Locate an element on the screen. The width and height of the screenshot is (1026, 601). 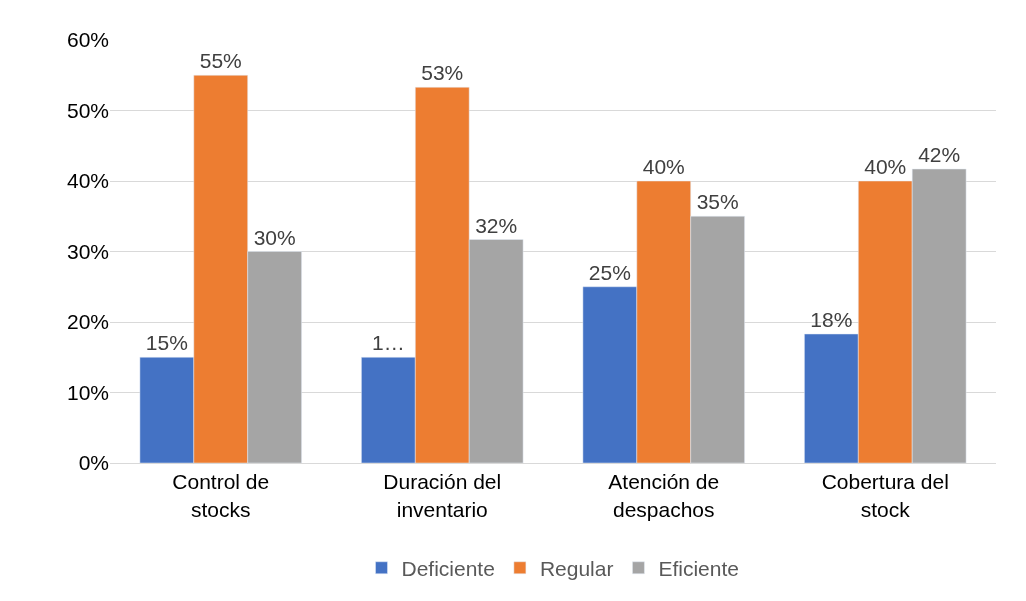
x-tick-label: Cobertura del stock is located at coordinates (885, 495).